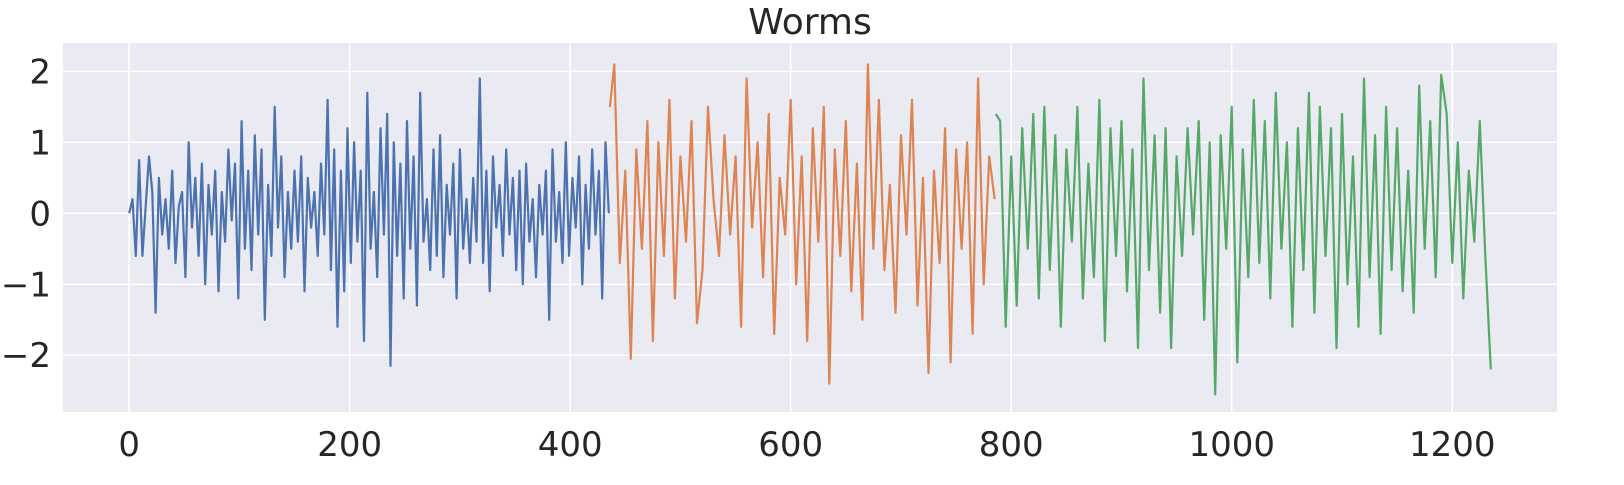  Describe the element at coordinates (26, 356) in the screenshot. I see `y-tick-label: −2` at that location.